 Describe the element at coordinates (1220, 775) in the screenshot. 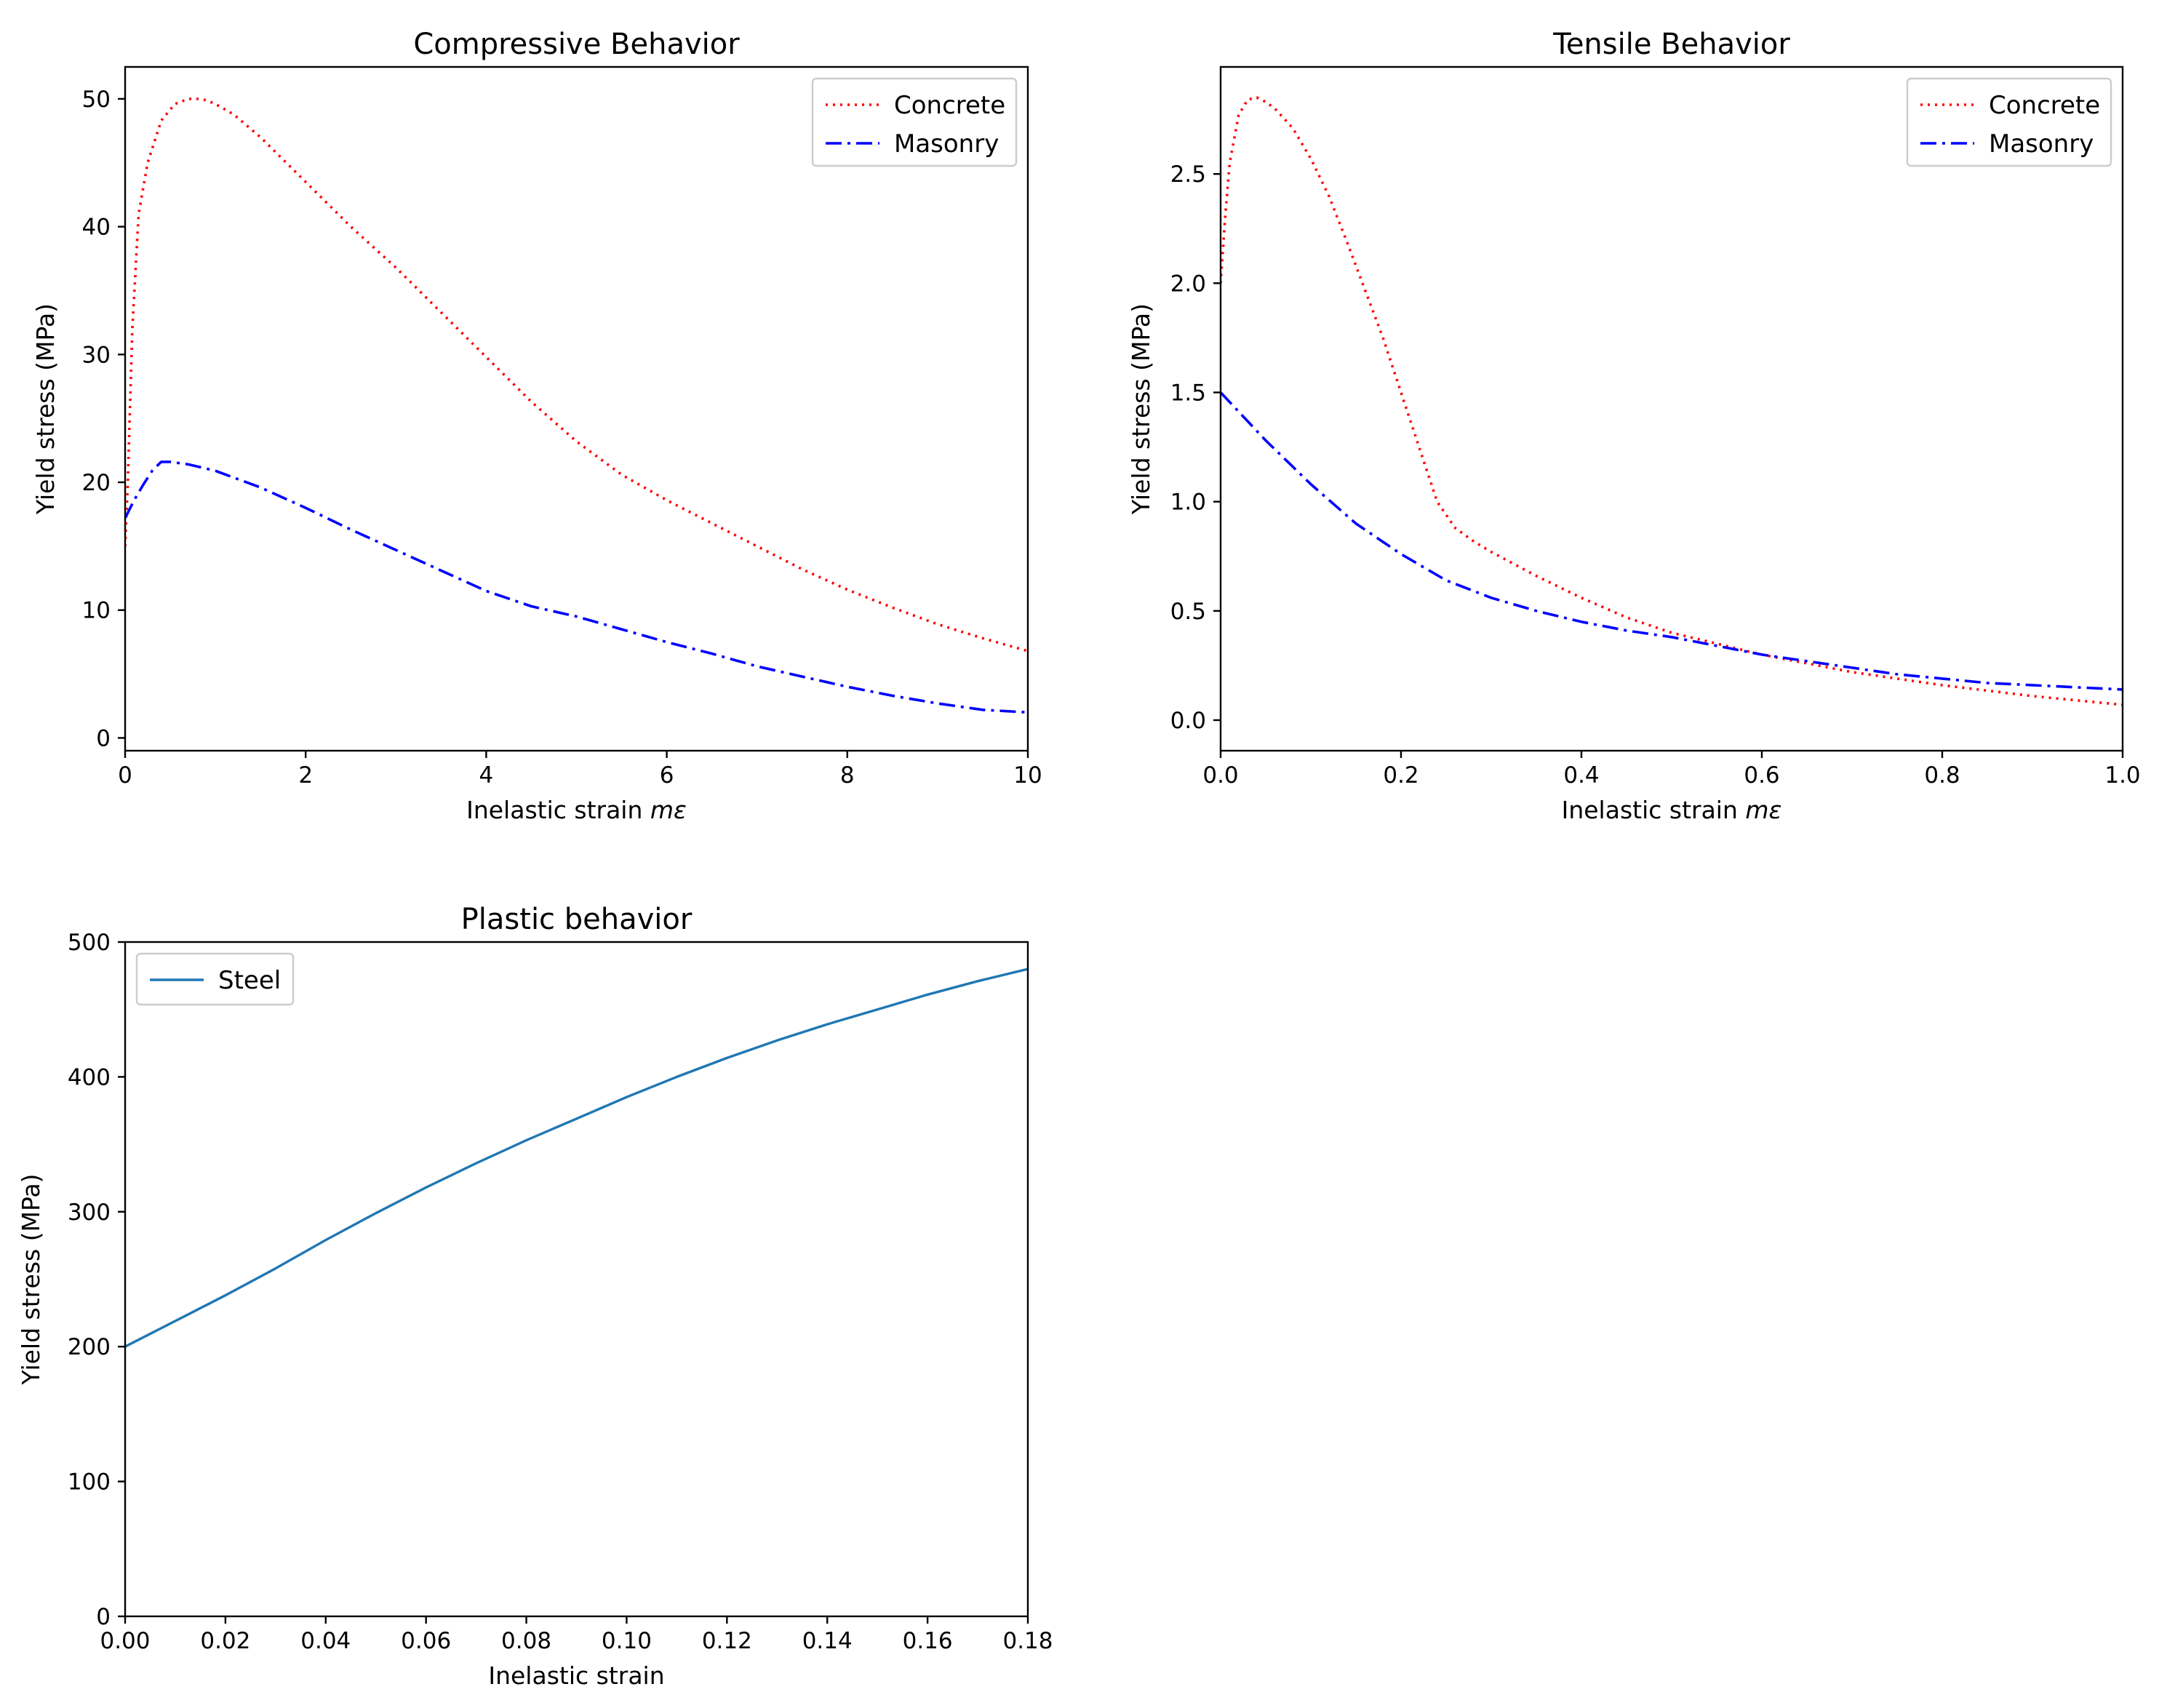

I see `x-tick-label: 0.0` at that location.